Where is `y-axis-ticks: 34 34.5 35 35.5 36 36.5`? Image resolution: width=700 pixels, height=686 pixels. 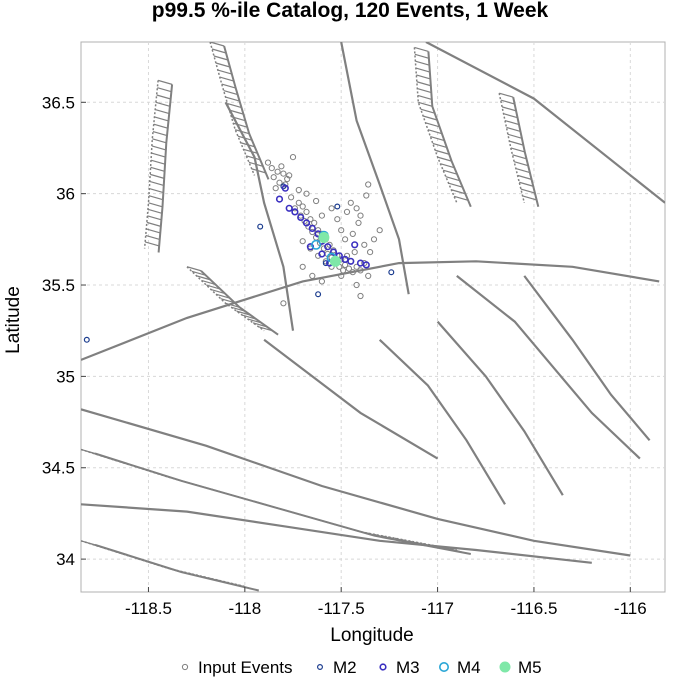
y-axis-ticks: 34 34.5 35 35.5 36 36.5 is located at coordinates (64, 331).